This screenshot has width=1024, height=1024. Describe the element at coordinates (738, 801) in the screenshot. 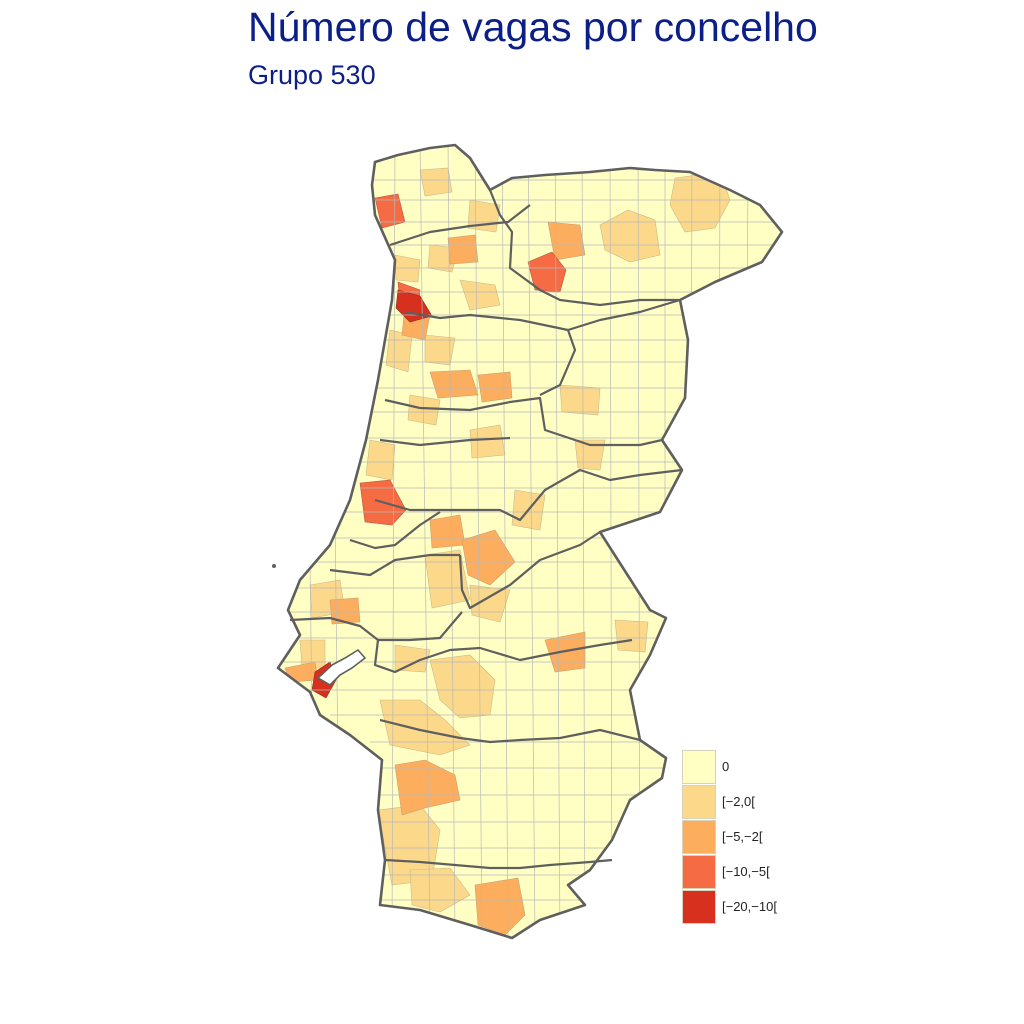

I see `legend-label: [−2,0[` at that location.